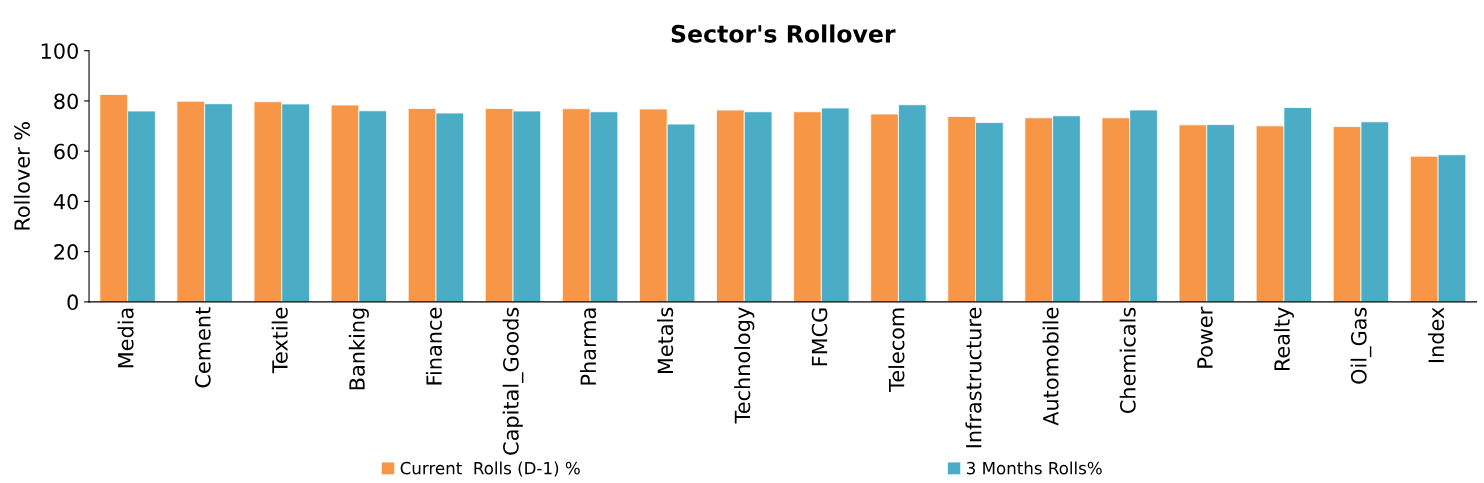 The width and height of the screenshot is (1484, 483). I want to click on x-tick-label: Textile, so click(279, 340).